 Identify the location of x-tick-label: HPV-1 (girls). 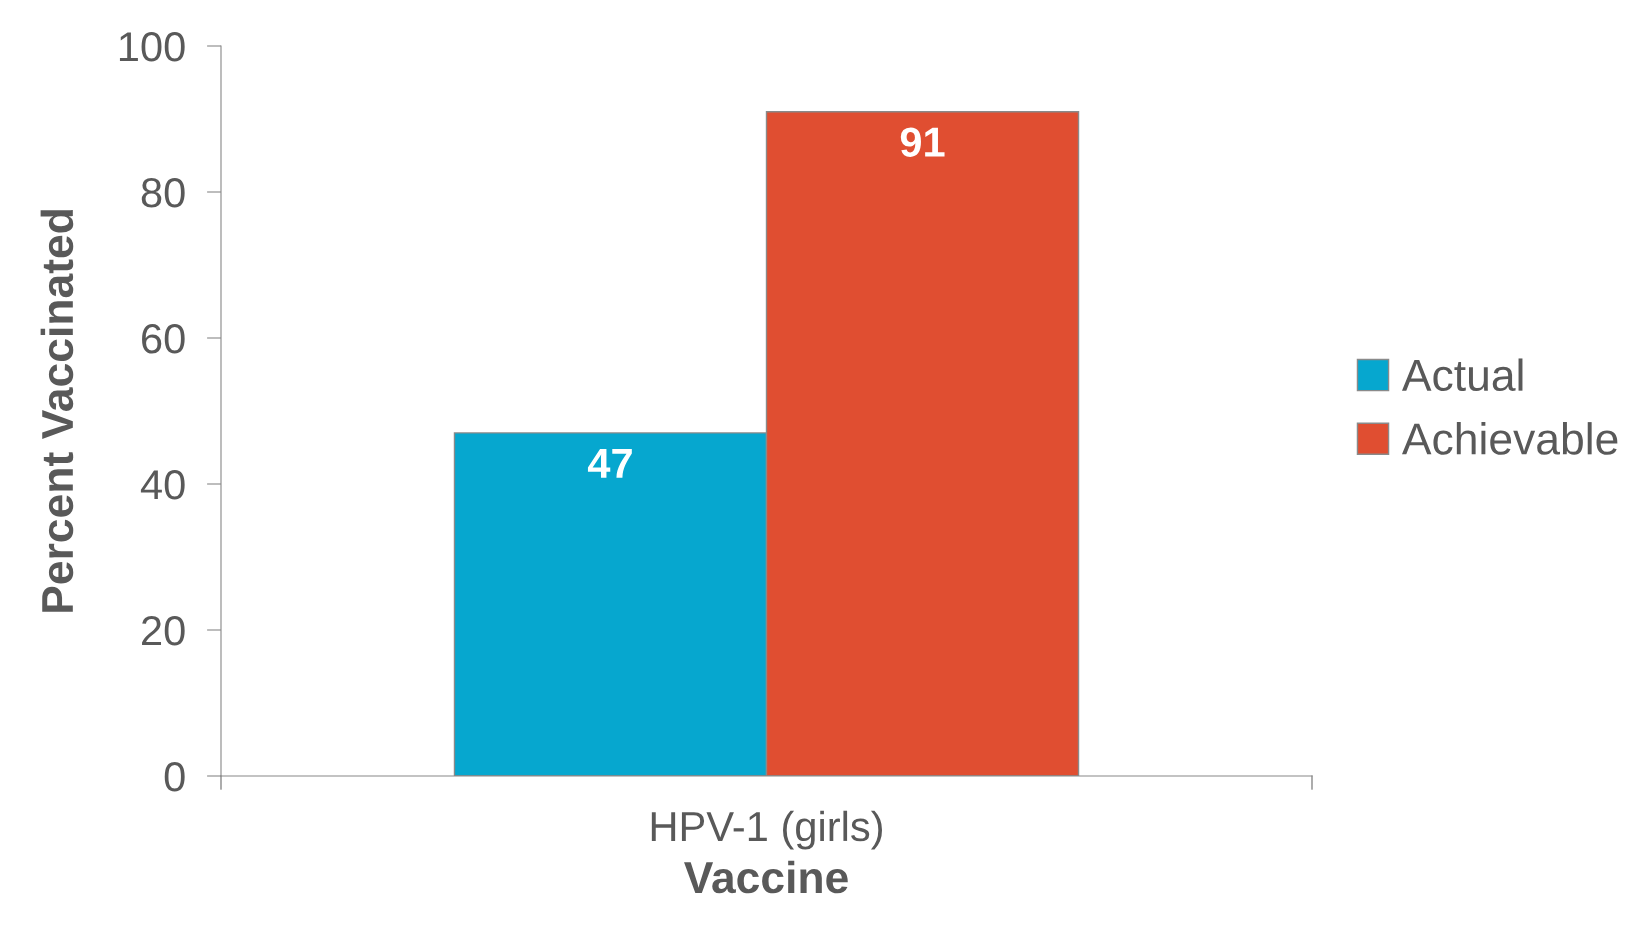
(766, 830).